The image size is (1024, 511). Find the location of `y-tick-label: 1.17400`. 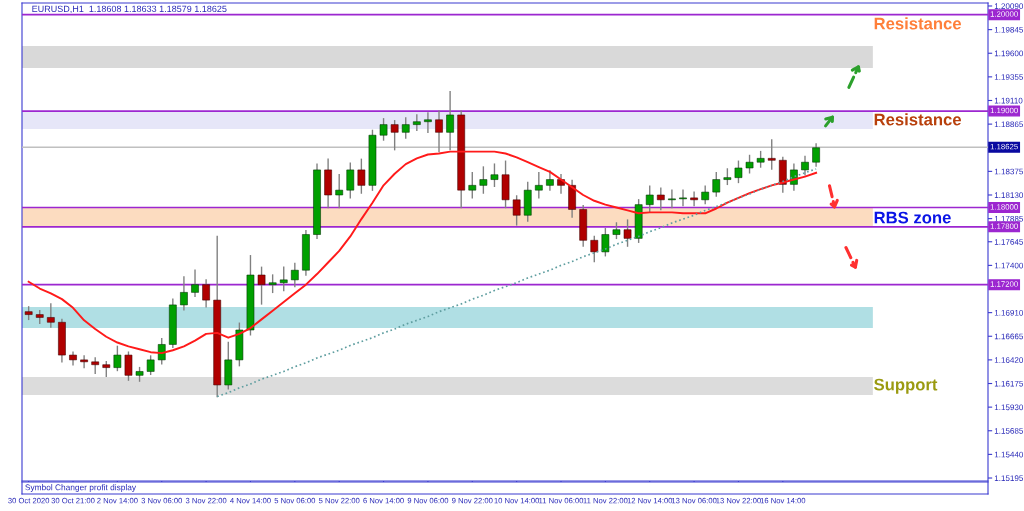

y-tick-label: 1.17400 is located at coordinates (1009, 265).